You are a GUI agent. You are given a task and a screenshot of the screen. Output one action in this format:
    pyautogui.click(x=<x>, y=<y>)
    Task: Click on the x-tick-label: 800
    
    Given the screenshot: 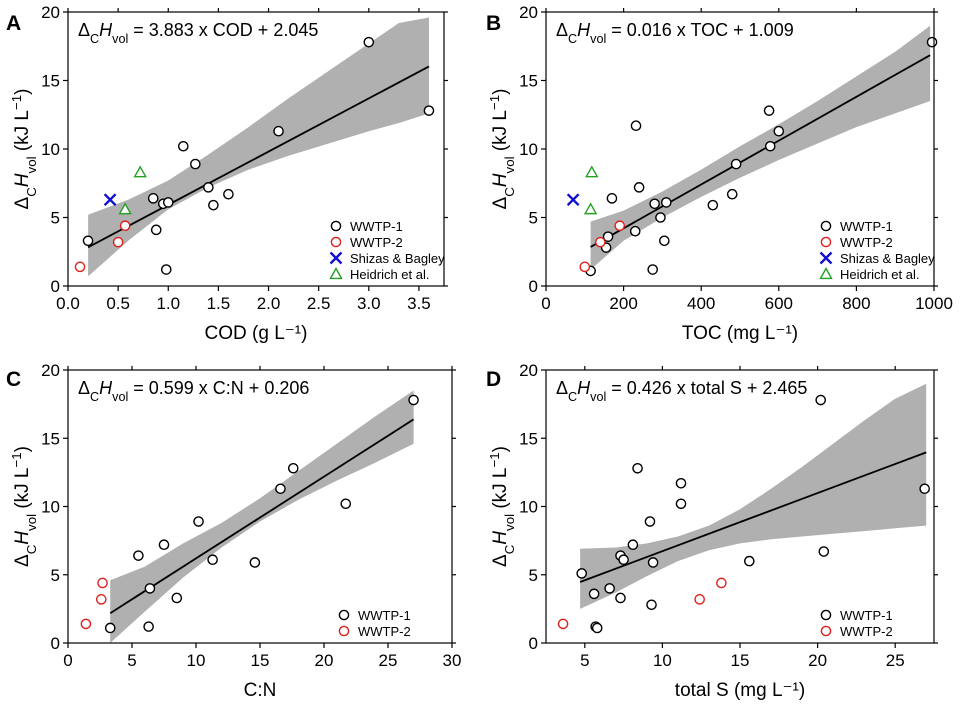 What is the action you would take?
    pyautogui.click(x=856, y=303)
    